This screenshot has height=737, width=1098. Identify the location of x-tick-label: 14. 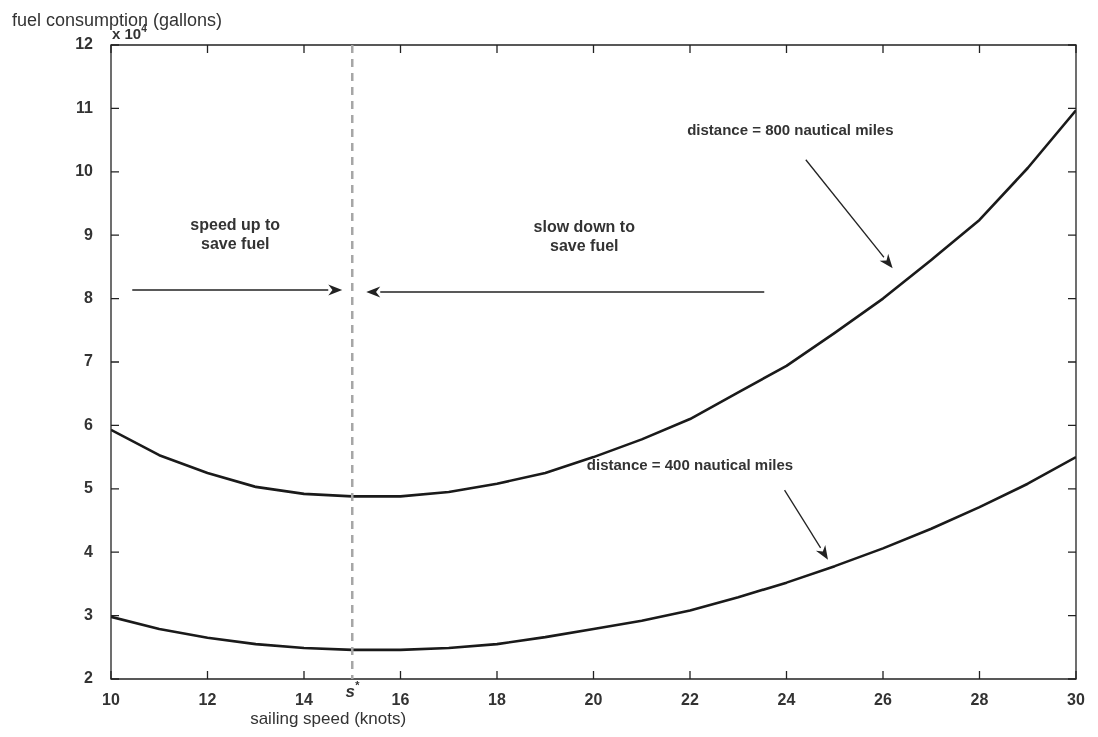
(304, 700).